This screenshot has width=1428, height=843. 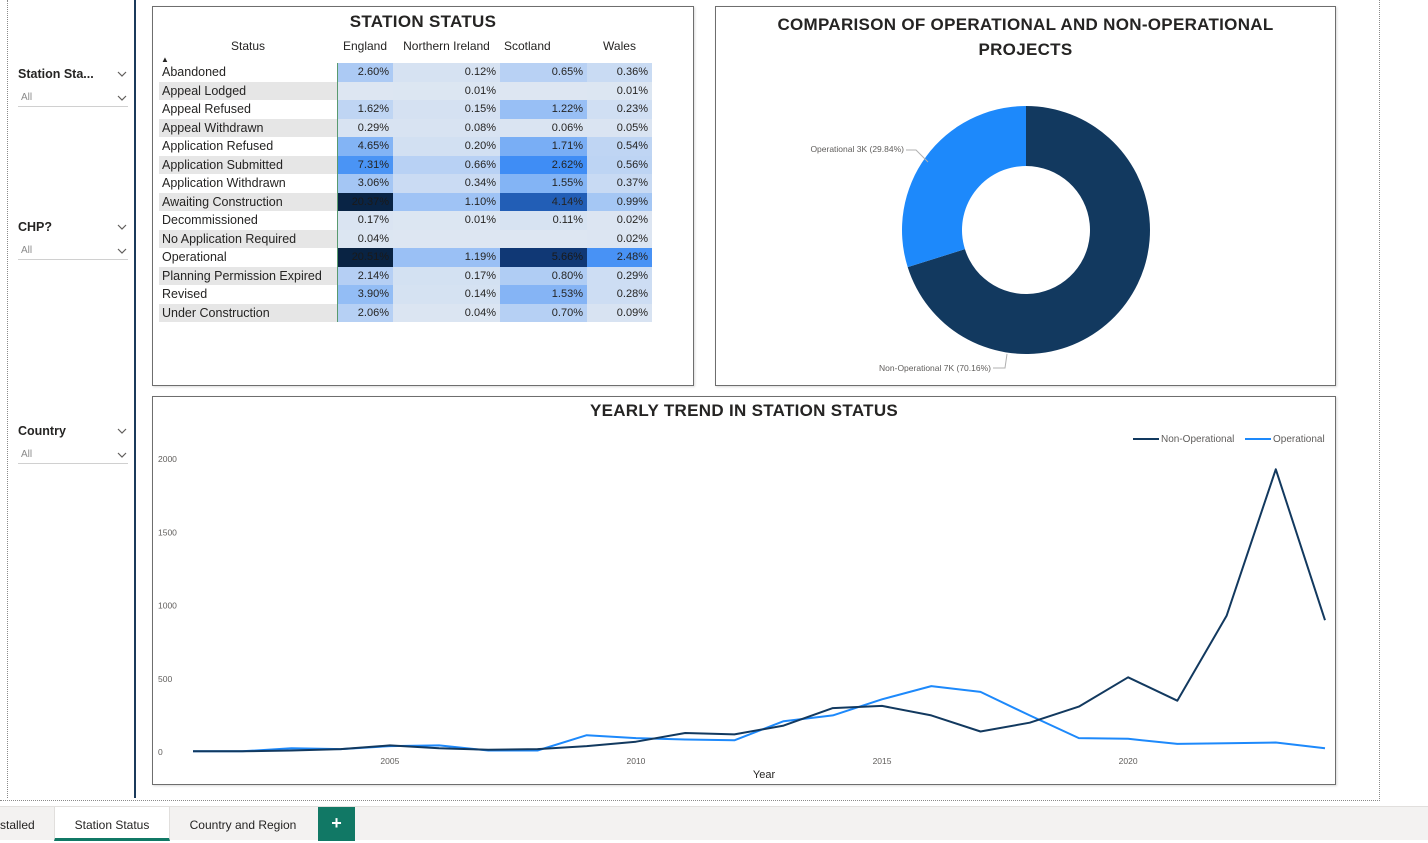 I want to click on value-cell-scotland: 4.14%, so click(x=543, y=202).